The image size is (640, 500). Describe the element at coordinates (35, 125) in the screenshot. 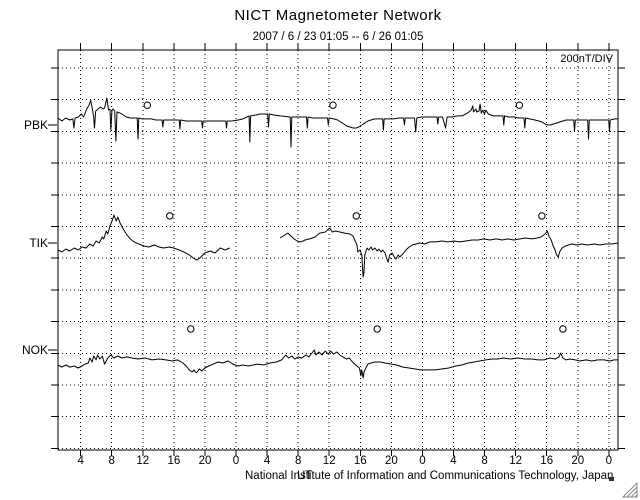

I see `station-label-pbk: PBK` at that location.